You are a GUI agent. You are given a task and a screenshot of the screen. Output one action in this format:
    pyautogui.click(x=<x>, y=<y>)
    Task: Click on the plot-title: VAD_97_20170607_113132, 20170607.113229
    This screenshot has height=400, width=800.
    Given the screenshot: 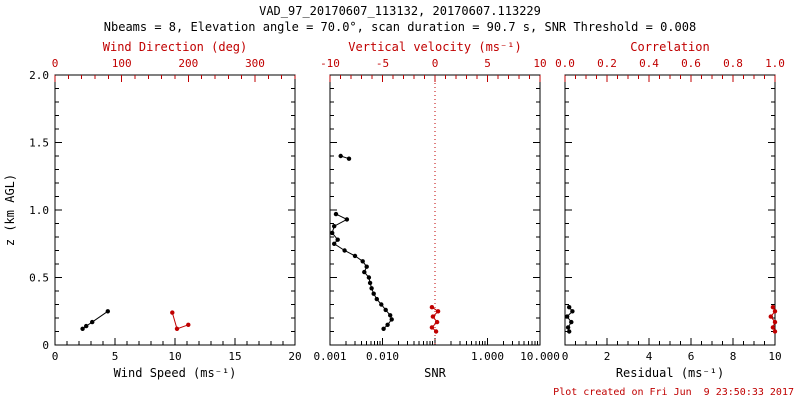 What is the action you would take?
    pyautogui.click(x=400, y=11)
    